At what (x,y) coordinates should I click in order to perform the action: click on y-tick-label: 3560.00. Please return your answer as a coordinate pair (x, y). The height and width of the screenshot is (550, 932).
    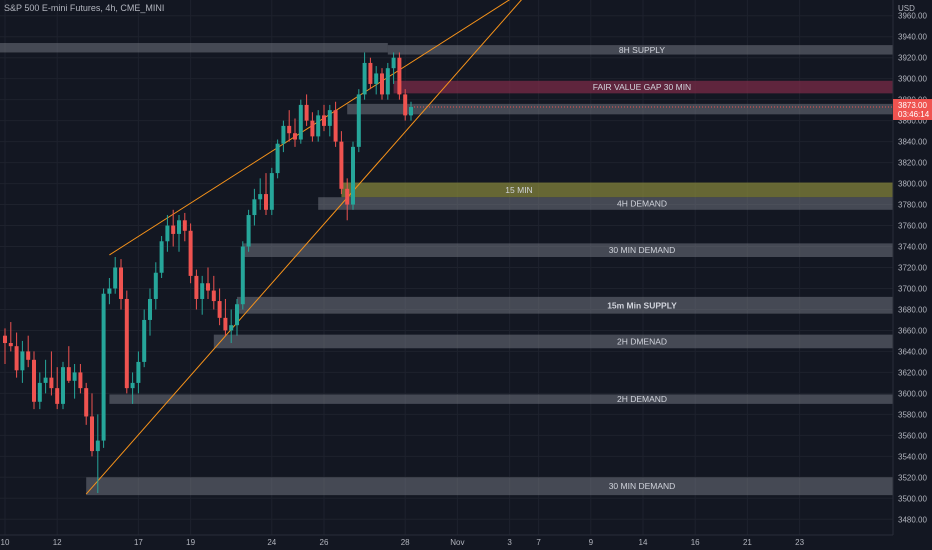
    Looking at the image, I should click on (912, 435).